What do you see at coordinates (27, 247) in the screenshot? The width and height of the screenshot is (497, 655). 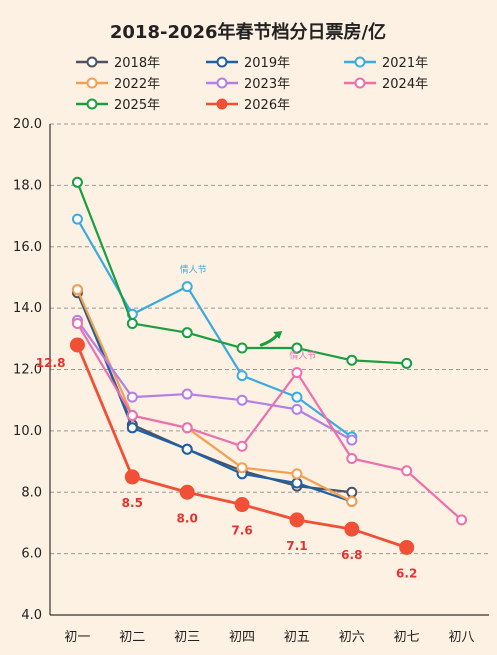 I see `y-tick-label: 16.0` at bounding box center [27, 247].